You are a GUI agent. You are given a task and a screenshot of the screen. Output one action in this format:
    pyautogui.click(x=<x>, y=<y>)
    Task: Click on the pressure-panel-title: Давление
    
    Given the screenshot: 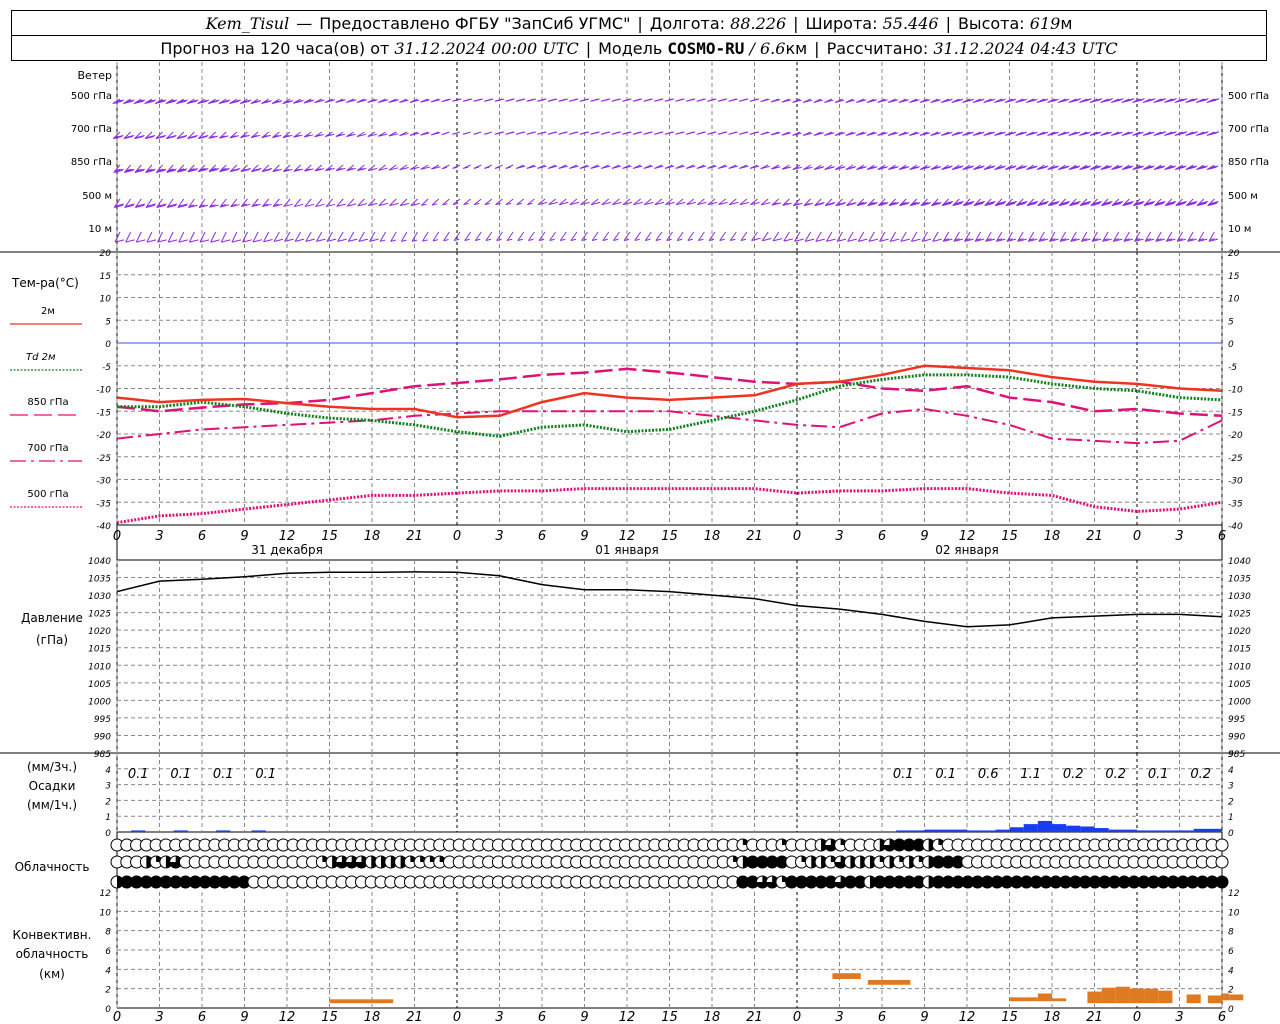 What is the action you would take?
    pyautogui.click(x=52, y=618)
    